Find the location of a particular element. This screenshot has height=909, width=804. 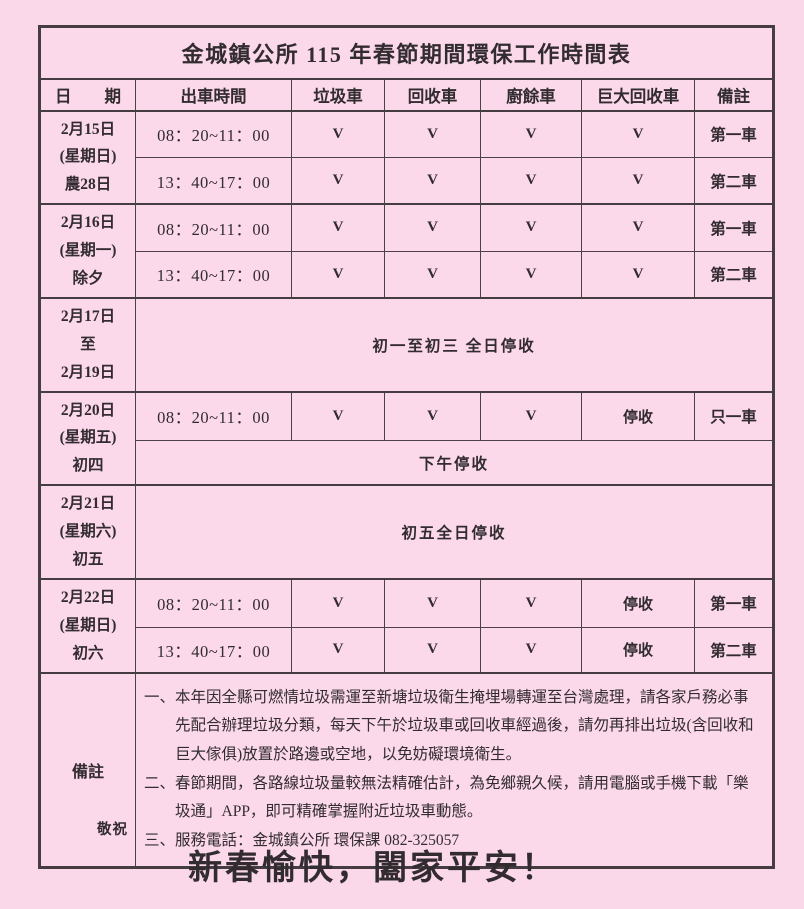

date-cell-feb16: 2月16日 (星期一) 除夕 is located at coordinates (87, 251).